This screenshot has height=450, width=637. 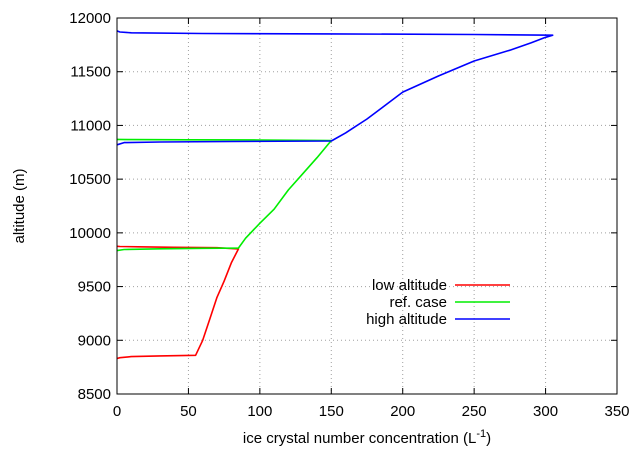 I want to click on y-tick-label: 10500, so click(x=90, y=179).